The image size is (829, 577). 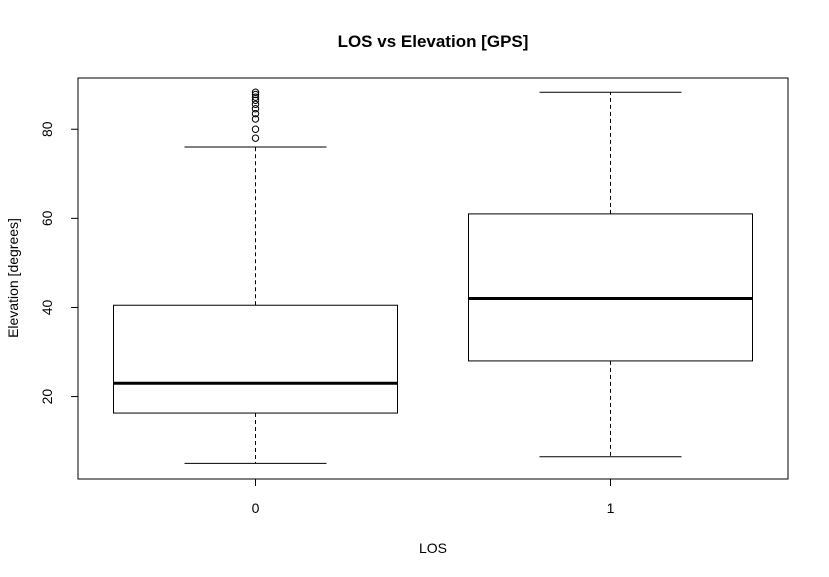 What do you see at coordinates (59, 263) in the screenshot?
I see `y-axis: 20 40 60 80` at bounding box center [59, 263].